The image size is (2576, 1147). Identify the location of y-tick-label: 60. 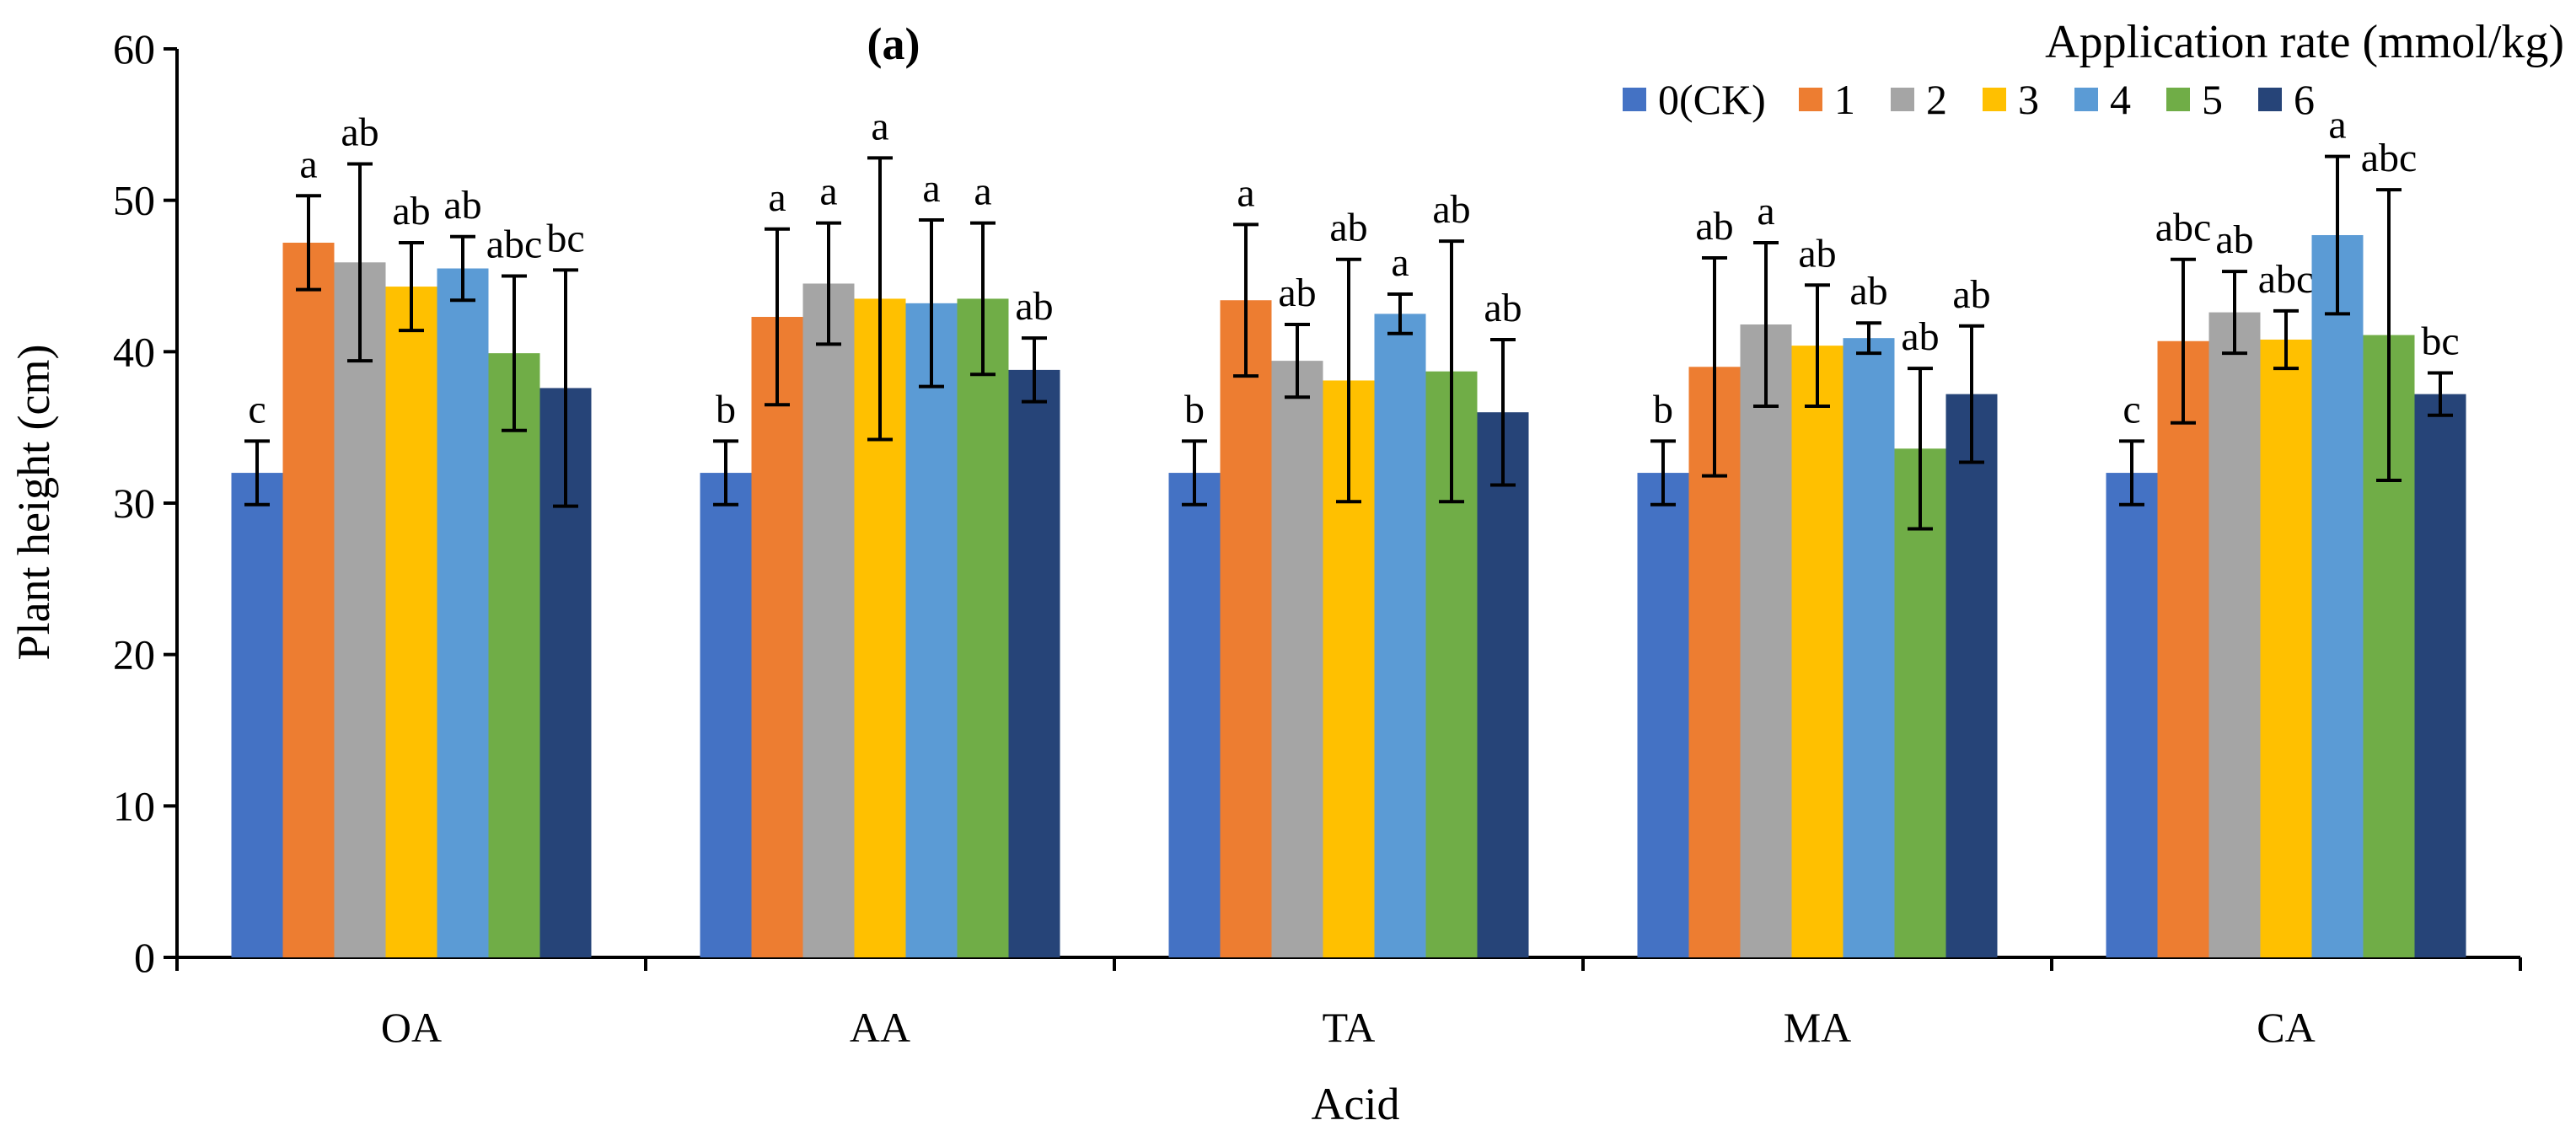
(134, 48).